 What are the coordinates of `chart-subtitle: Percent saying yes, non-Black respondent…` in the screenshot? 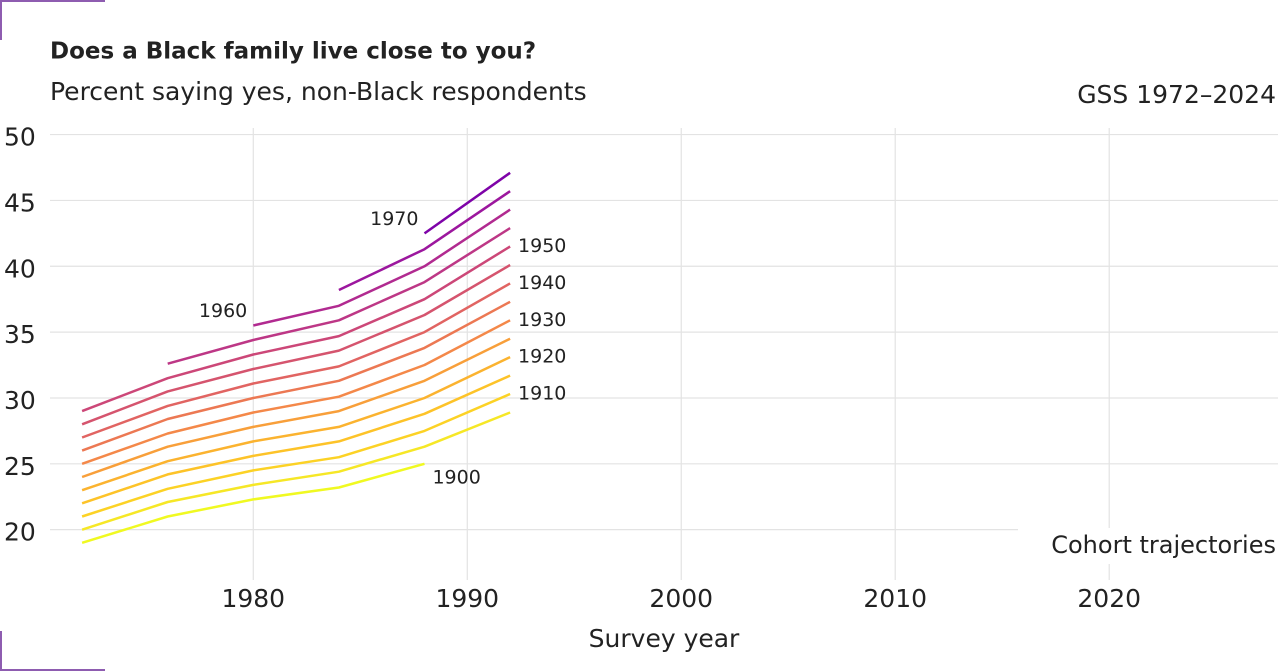 It's located at (318, 91).